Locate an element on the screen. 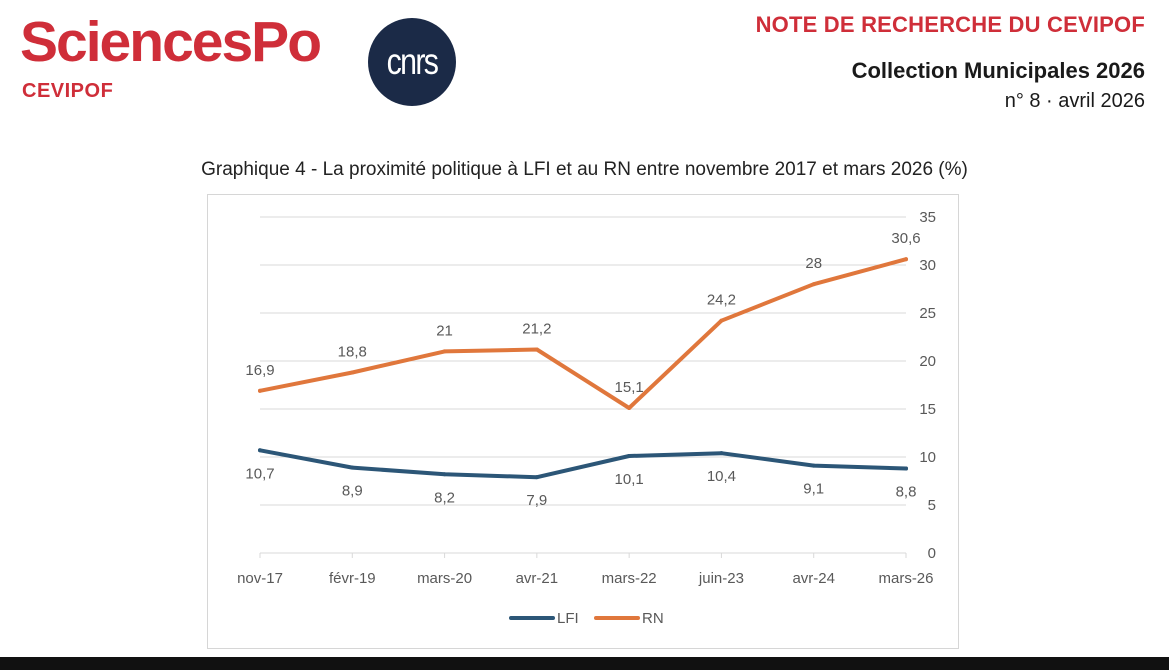 This screenshot has width=1169, height=670. y-tick-label: 10 is located at coordinates (927, 457).